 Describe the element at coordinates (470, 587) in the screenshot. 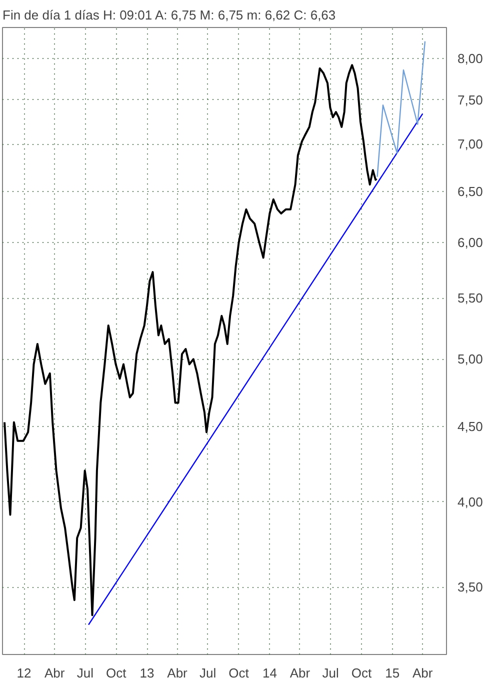

I see `y-tick-label: 3,50` at that location.